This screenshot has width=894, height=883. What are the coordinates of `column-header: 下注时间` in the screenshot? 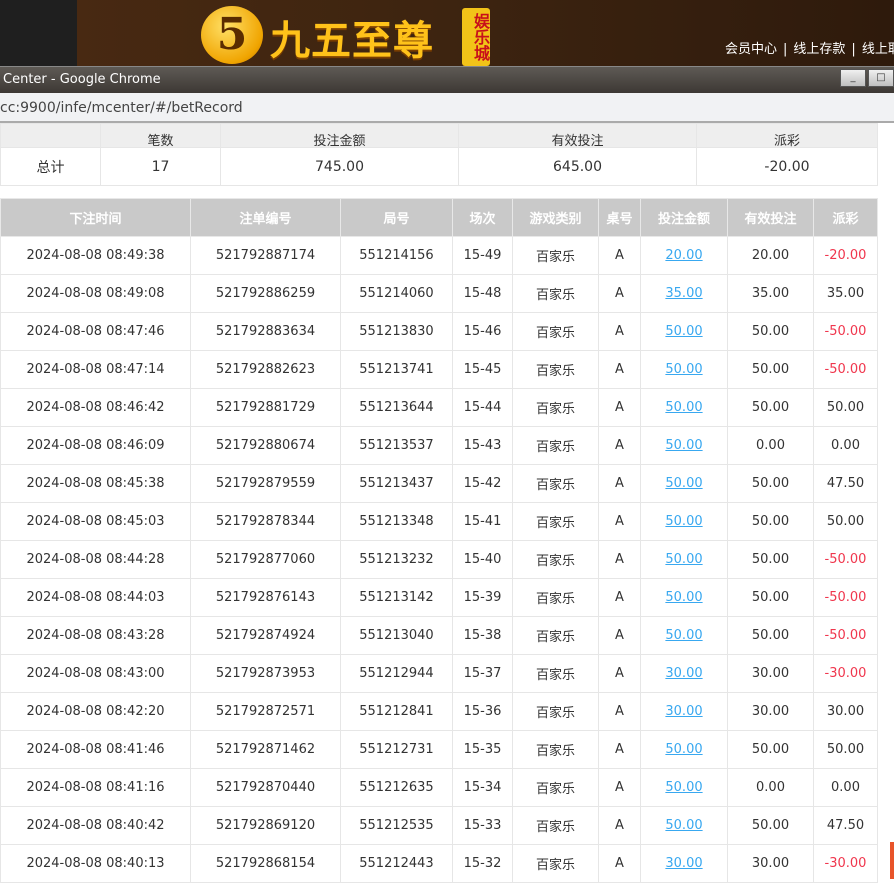 It's located at (95, 217).